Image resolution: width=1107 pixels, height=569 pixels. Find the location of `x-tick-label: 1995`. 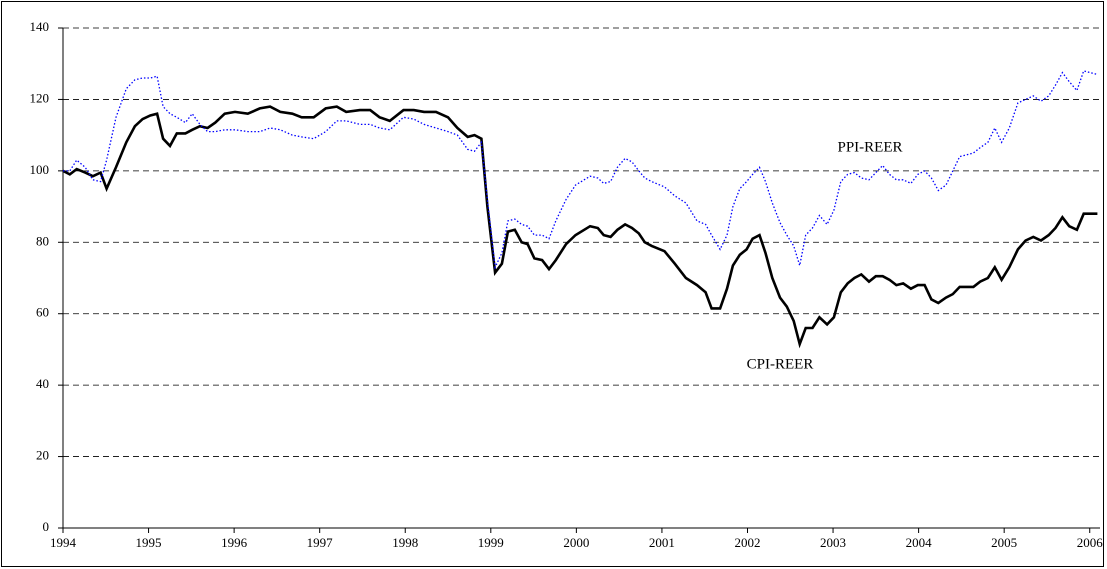

x-tick-label: 1995 is located at coordinates (149, 542).